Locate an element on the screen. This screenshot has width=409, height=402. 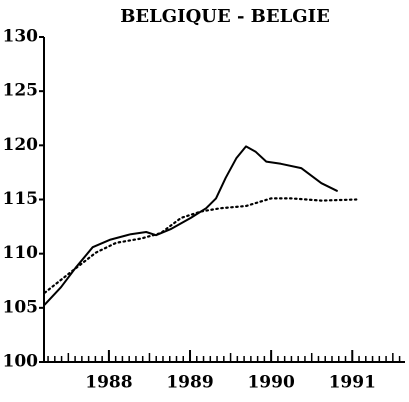
y-tick-label: 100 is located at coordinates (21, 362).